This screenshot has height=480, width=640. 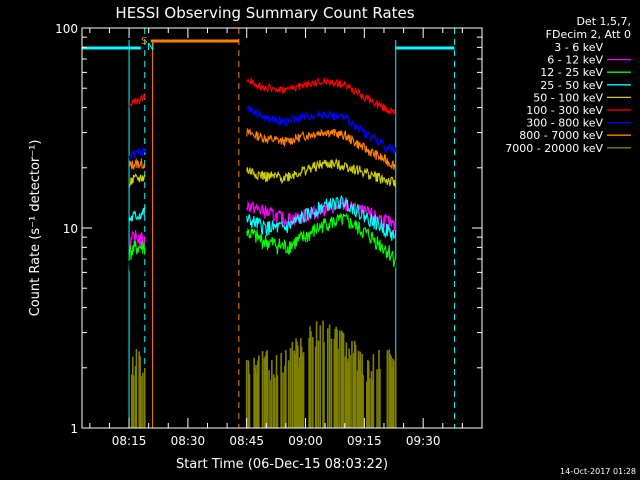 I want to click on x-tick-label: 08:15, so click(x=129, y=441).